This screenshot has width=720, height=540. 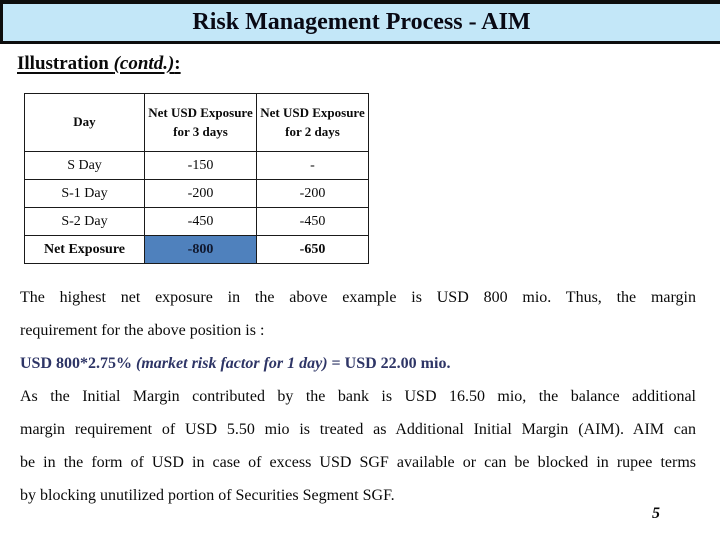 I want to click on section-heading: Illustration (contd.):, so click(x=99, y=64).